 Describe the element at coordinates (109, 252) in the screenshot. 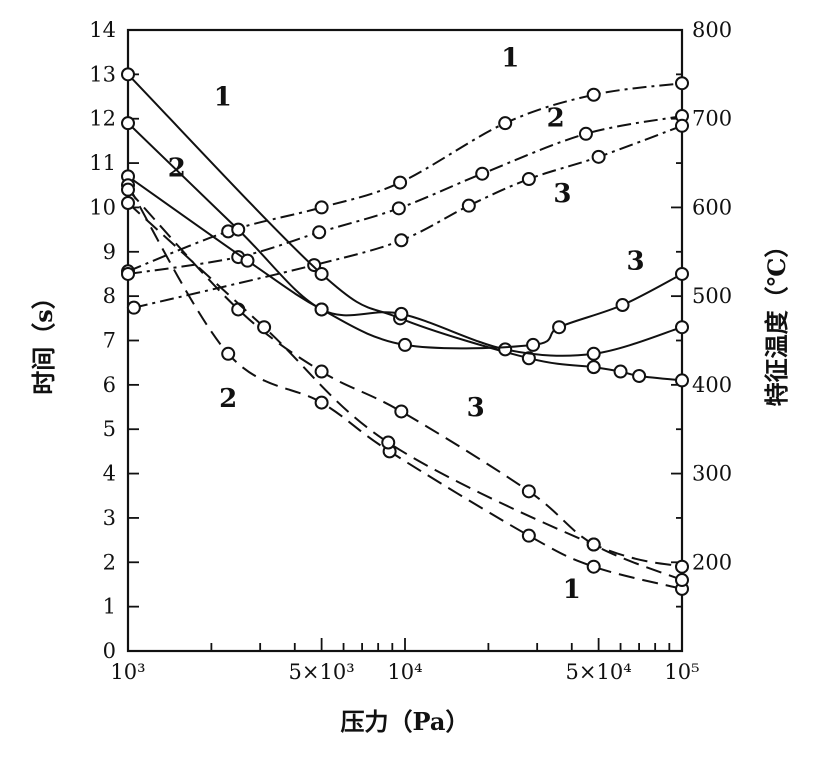

I see `left-y-tick-label: 9` at that location.